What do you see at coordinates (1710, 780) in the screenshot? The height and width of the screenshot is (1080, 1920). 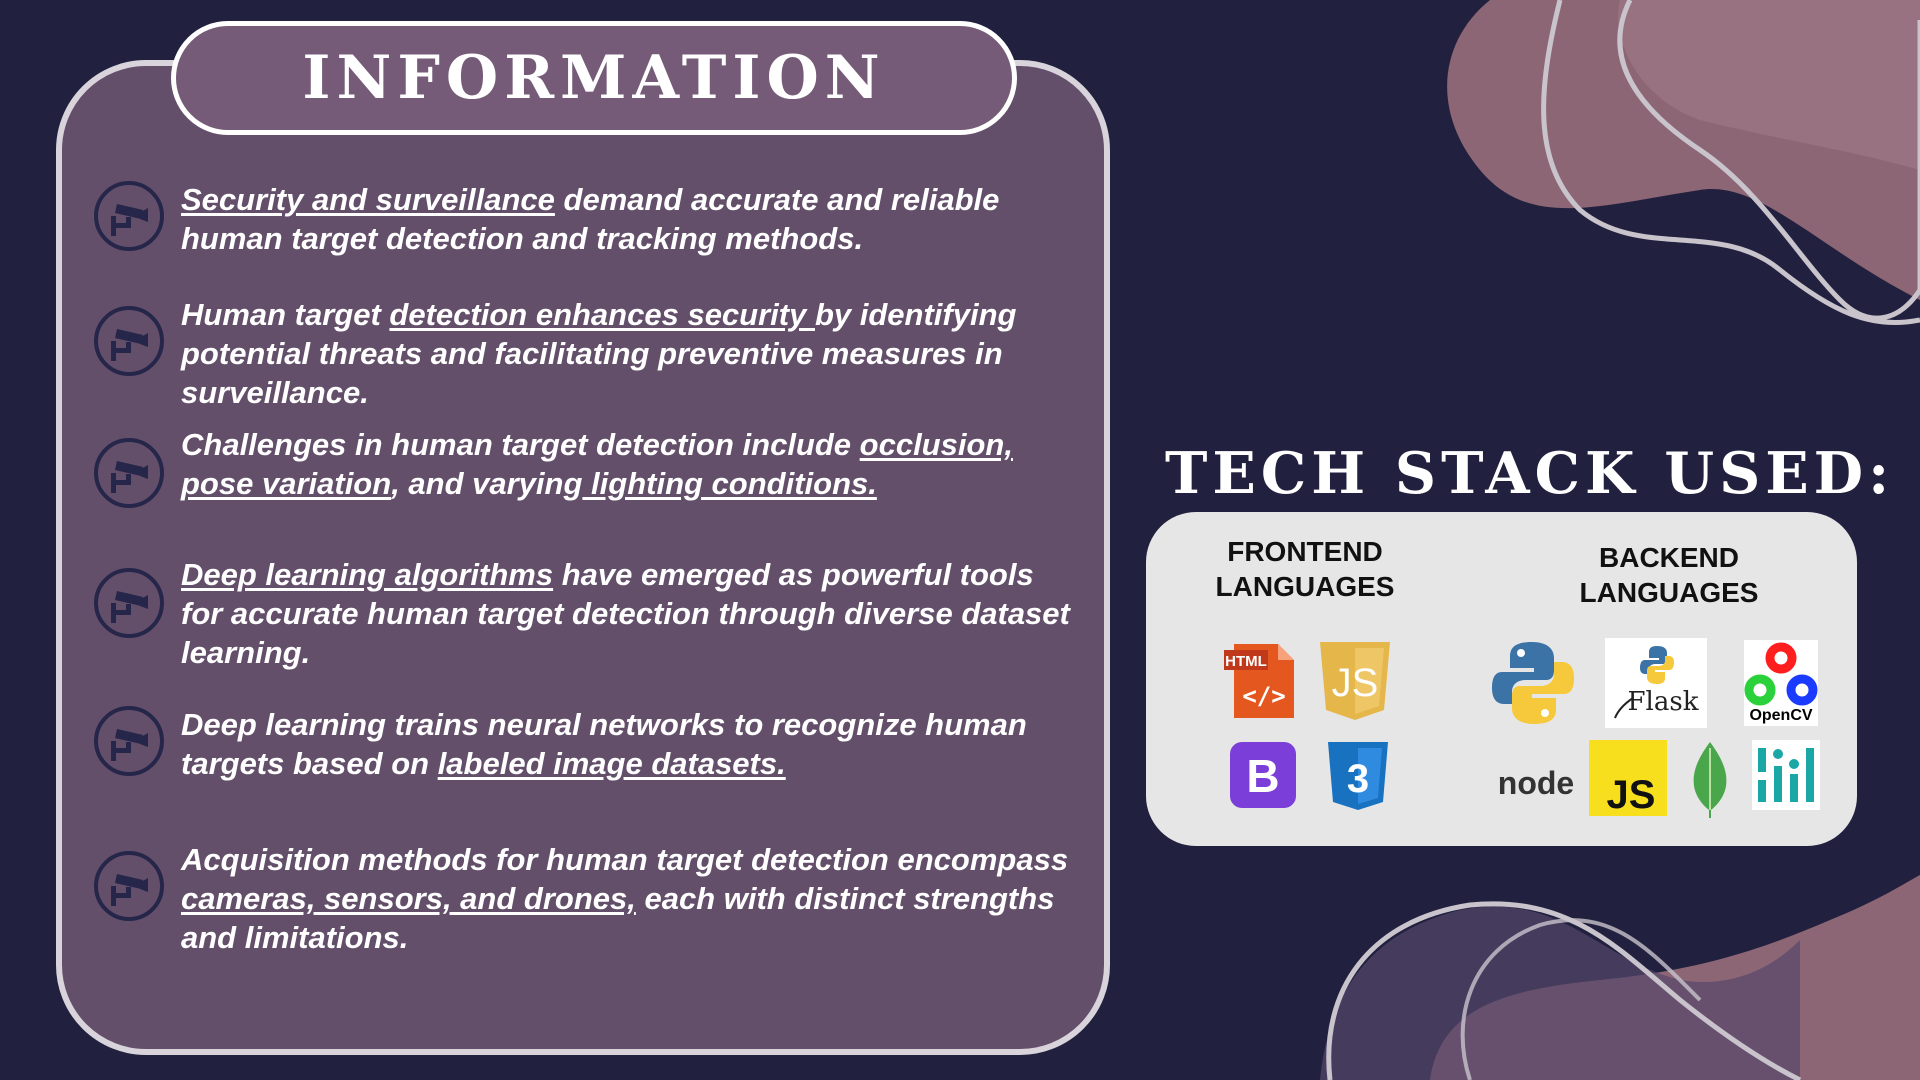 I see `mongodb-logo` at bounding box center [1710, 780].